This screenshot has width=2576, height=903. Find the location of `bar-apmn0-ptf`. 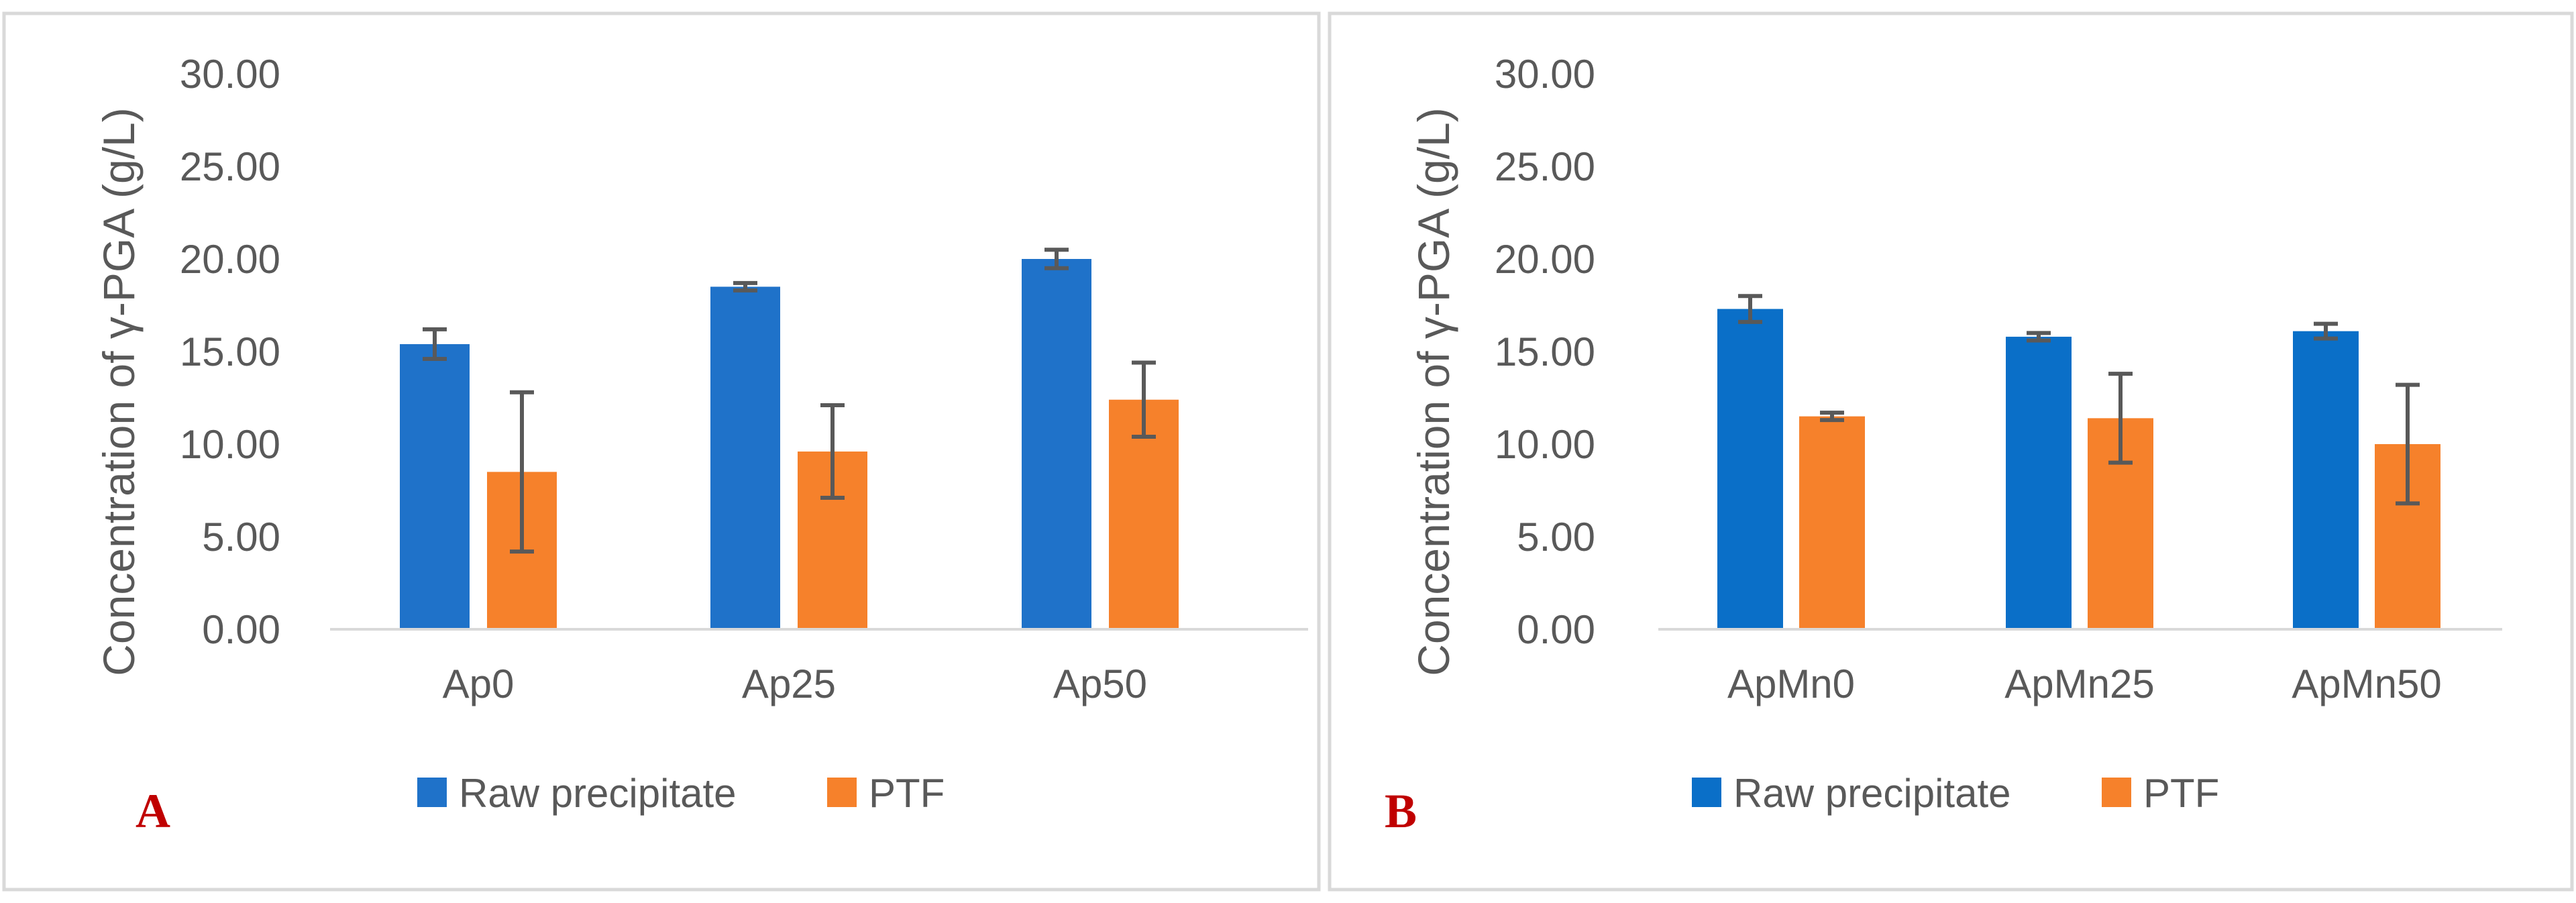

bar-apmn0-ptf is located at coordinates (1832, 522).